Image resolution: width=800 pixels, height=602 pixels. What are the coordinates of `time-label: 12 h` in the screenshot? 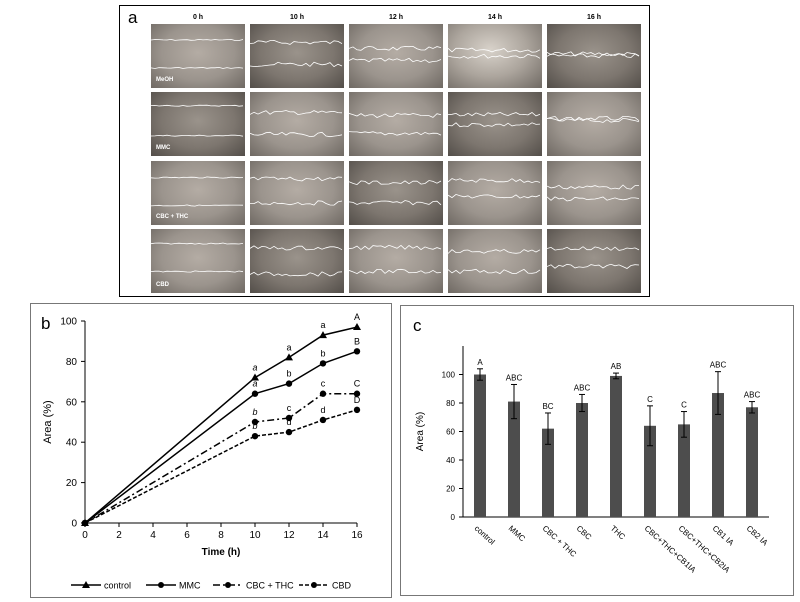 It's located at (395, 17).